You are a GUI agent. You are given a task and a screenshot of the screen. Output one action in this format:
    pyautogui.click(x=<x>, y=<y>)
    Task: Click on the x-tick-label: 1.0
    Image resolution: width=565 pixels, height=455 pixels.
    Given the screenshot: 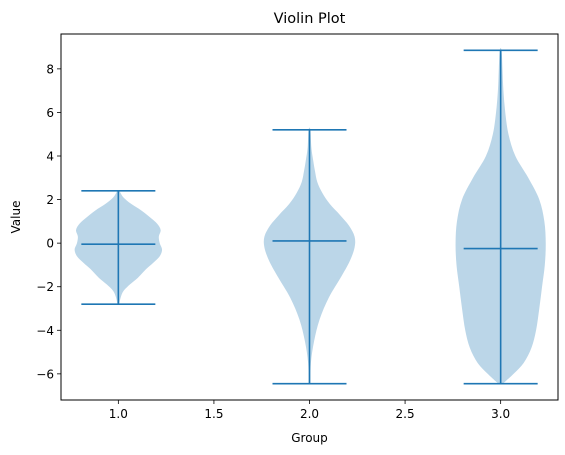 What is the action you would take?
    pyautogui.click(x=118, y=414)
    